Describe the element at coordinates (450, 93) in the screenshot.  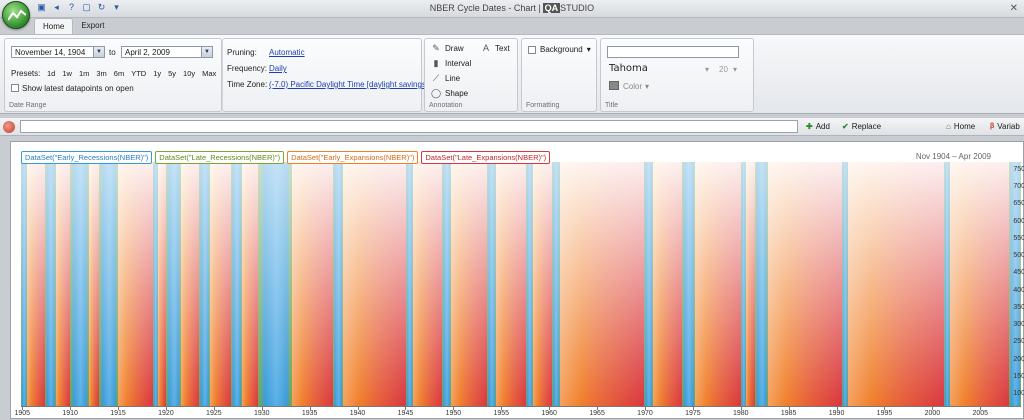
I see `shape-button: ◯ Shape` at that location.